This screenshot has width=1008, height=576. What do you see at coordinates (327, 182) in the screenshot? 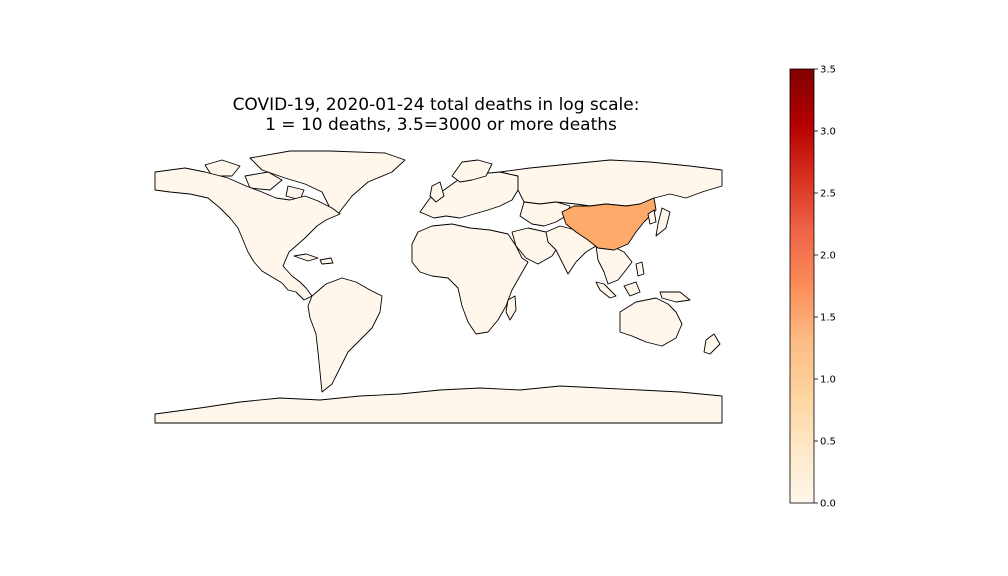
I see `greenland` at bounding box center [327, 182].